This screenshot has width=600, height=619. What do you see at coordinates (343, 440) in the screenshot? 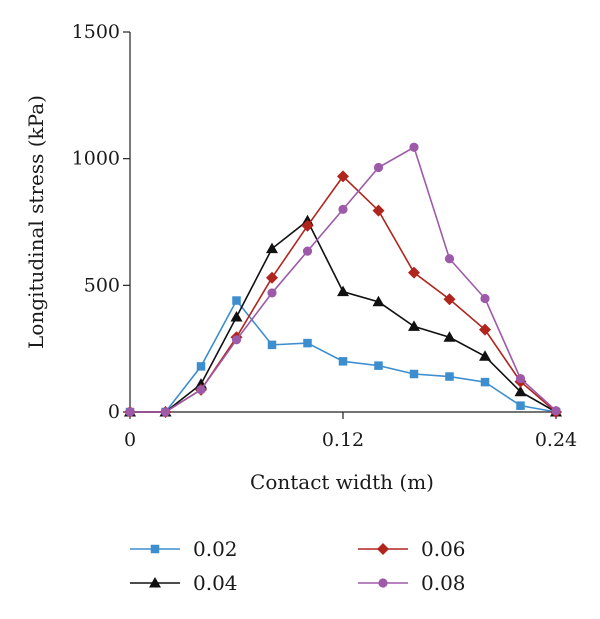
I see `x-tick-label: 0.12` at bounding box center [343, 440].